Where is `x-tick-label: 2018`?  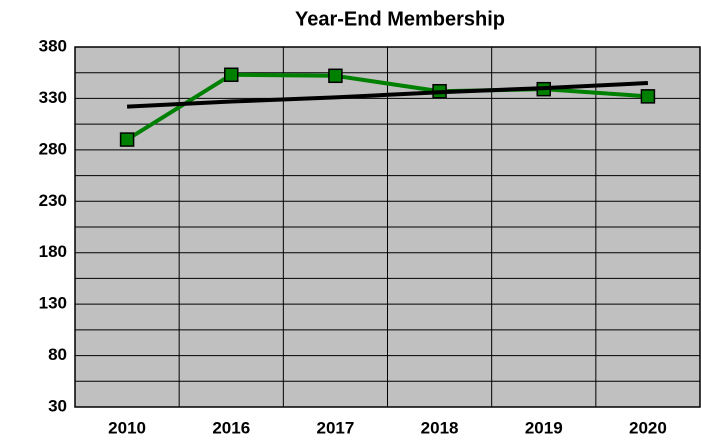
x-tick-label: 2018 is located at coordinates (440, 427).